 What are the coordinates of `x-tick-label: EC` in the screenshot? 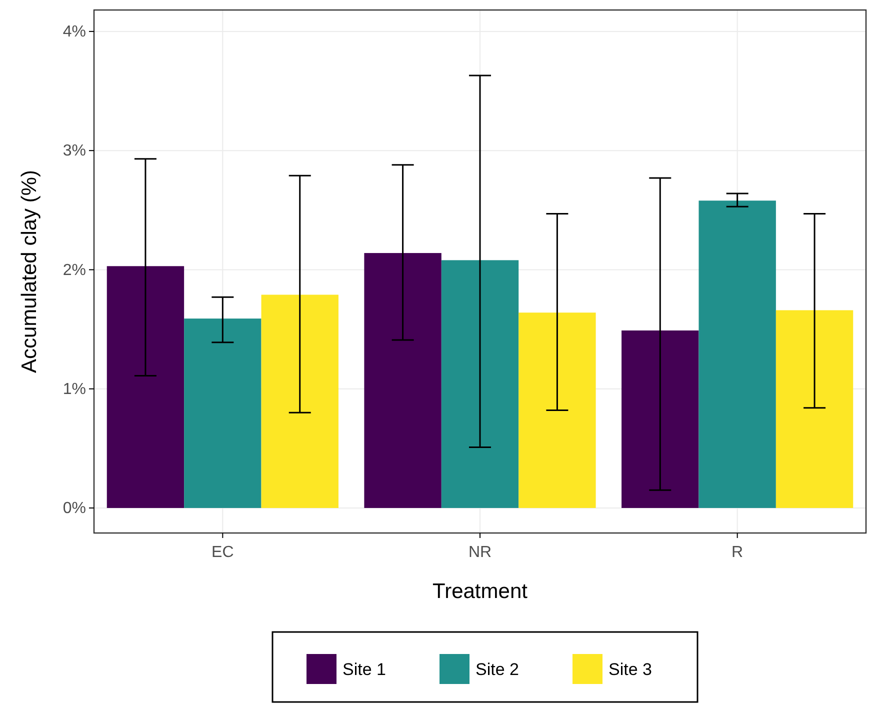 It's located at (223, 552).